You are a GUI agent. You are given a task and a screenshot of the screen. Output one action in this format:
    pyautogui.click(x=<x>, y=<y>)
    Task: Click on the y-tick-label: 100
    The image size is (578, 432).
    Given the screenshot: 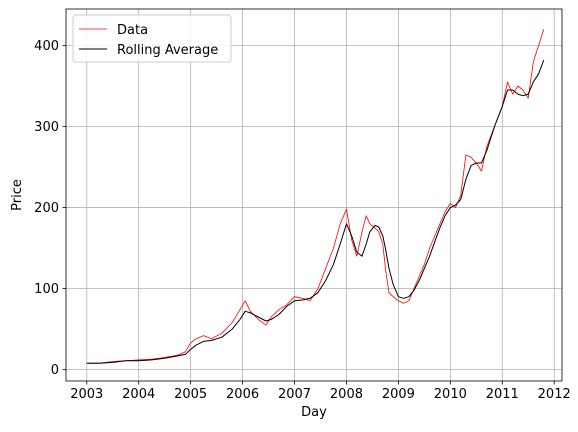 What is the action you would take?
    pyautogui.click(x=46, y=289)
    